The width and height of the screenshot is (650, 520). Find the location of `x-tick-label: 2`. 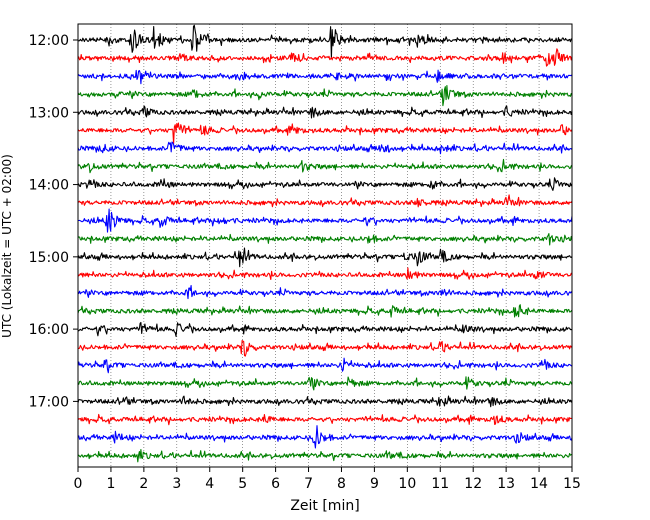

x-tick-label: 2 is located at coordinates (143, 484).